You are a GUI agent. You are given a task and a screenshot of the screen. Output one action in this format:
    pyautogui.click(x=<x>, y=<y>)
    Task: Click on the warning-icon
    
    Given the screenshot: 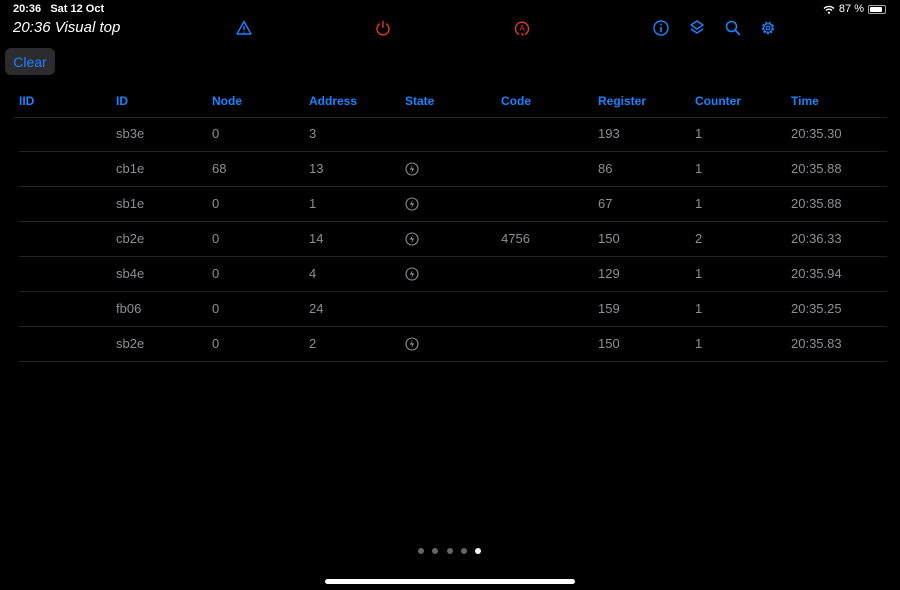 What is the action you would take?
    pyautogui.click(x=244, y=28)
    